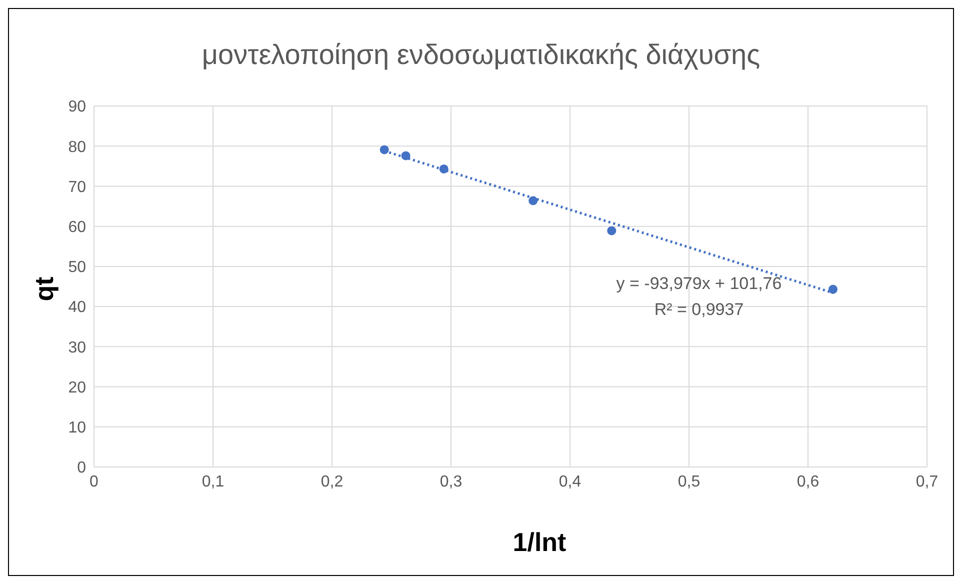  Describe the element at coordinates (481, 55) in the screenshot. I see `chart-title: μοντελοποίηση ενδοσωματιδικακής διάχυσης` at that location.